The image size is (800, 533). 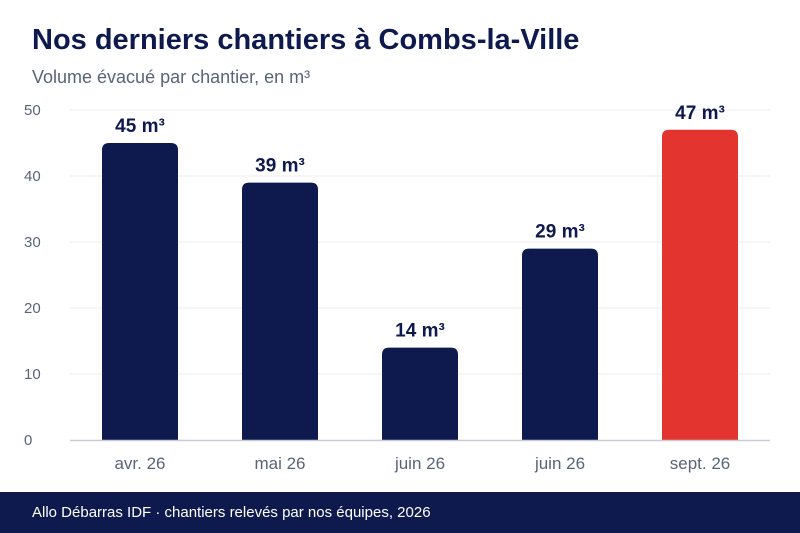 I want to click on x-tick-label: mai 26, so click(x=279, y=463).